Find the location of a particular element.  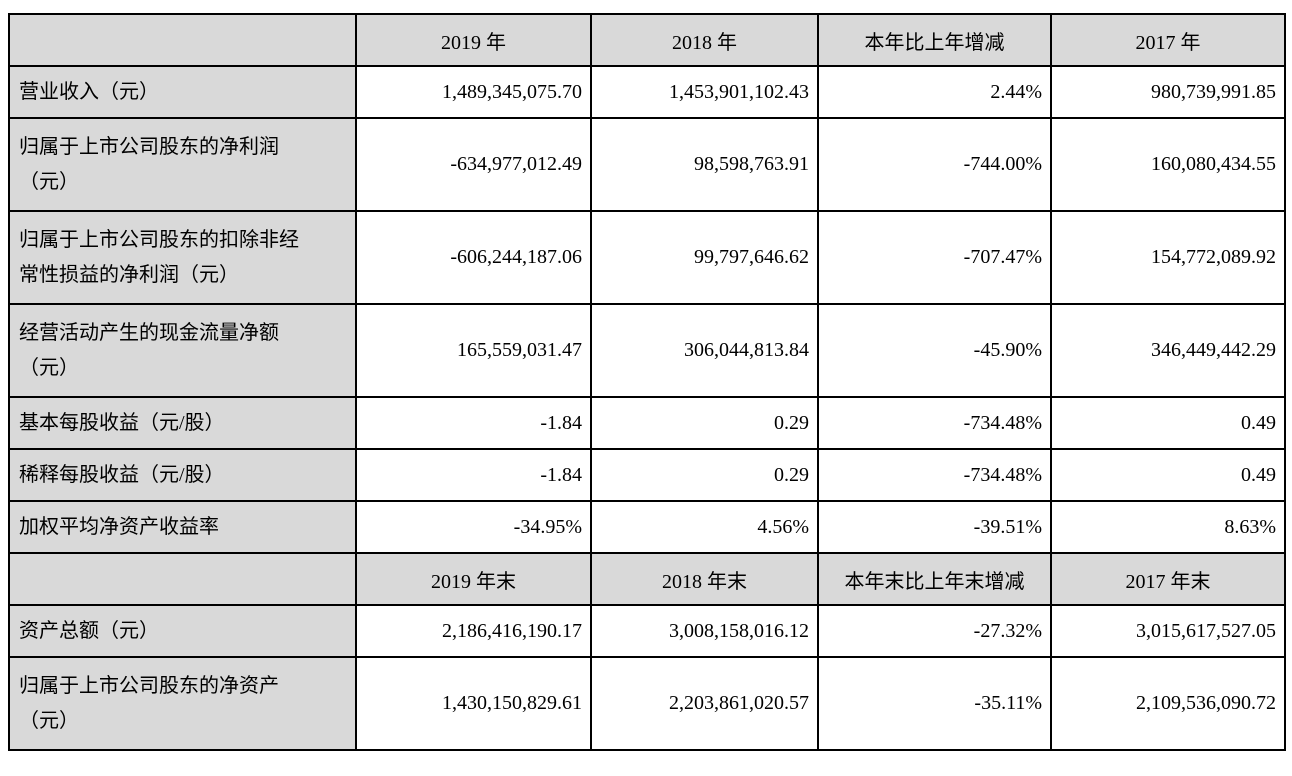

row-label: 资产总额（元） is located at coordinates (182, 631).